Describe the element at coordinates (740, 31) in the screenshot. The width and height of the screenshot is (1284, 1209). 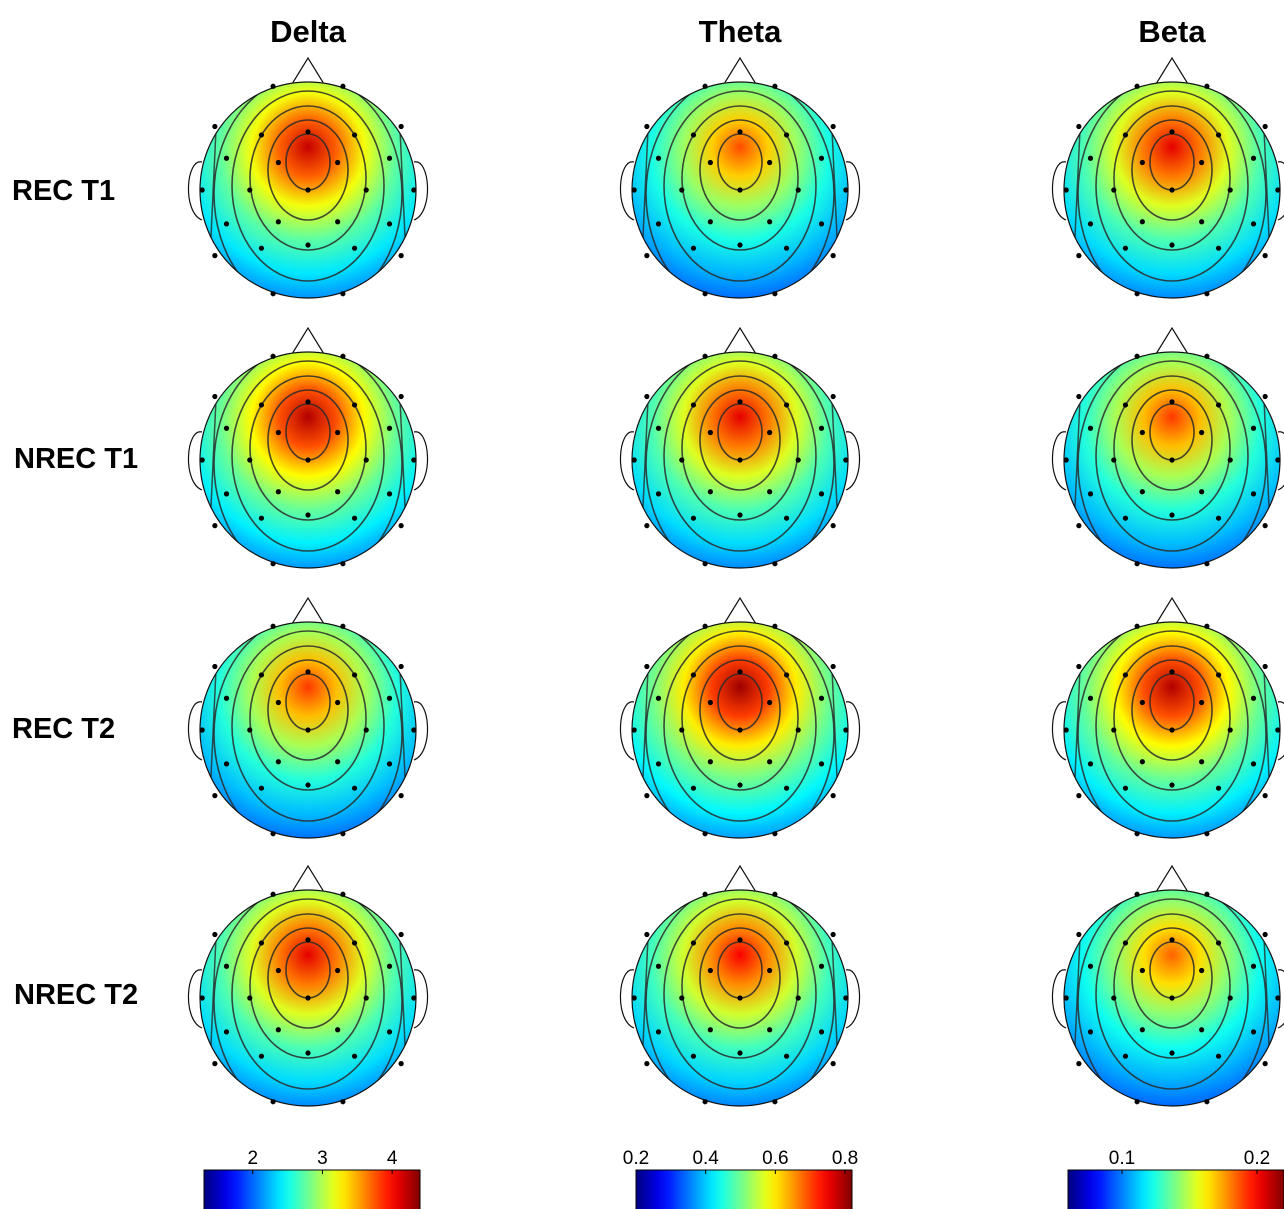
I see `column-title-theta: Theta` at that location.